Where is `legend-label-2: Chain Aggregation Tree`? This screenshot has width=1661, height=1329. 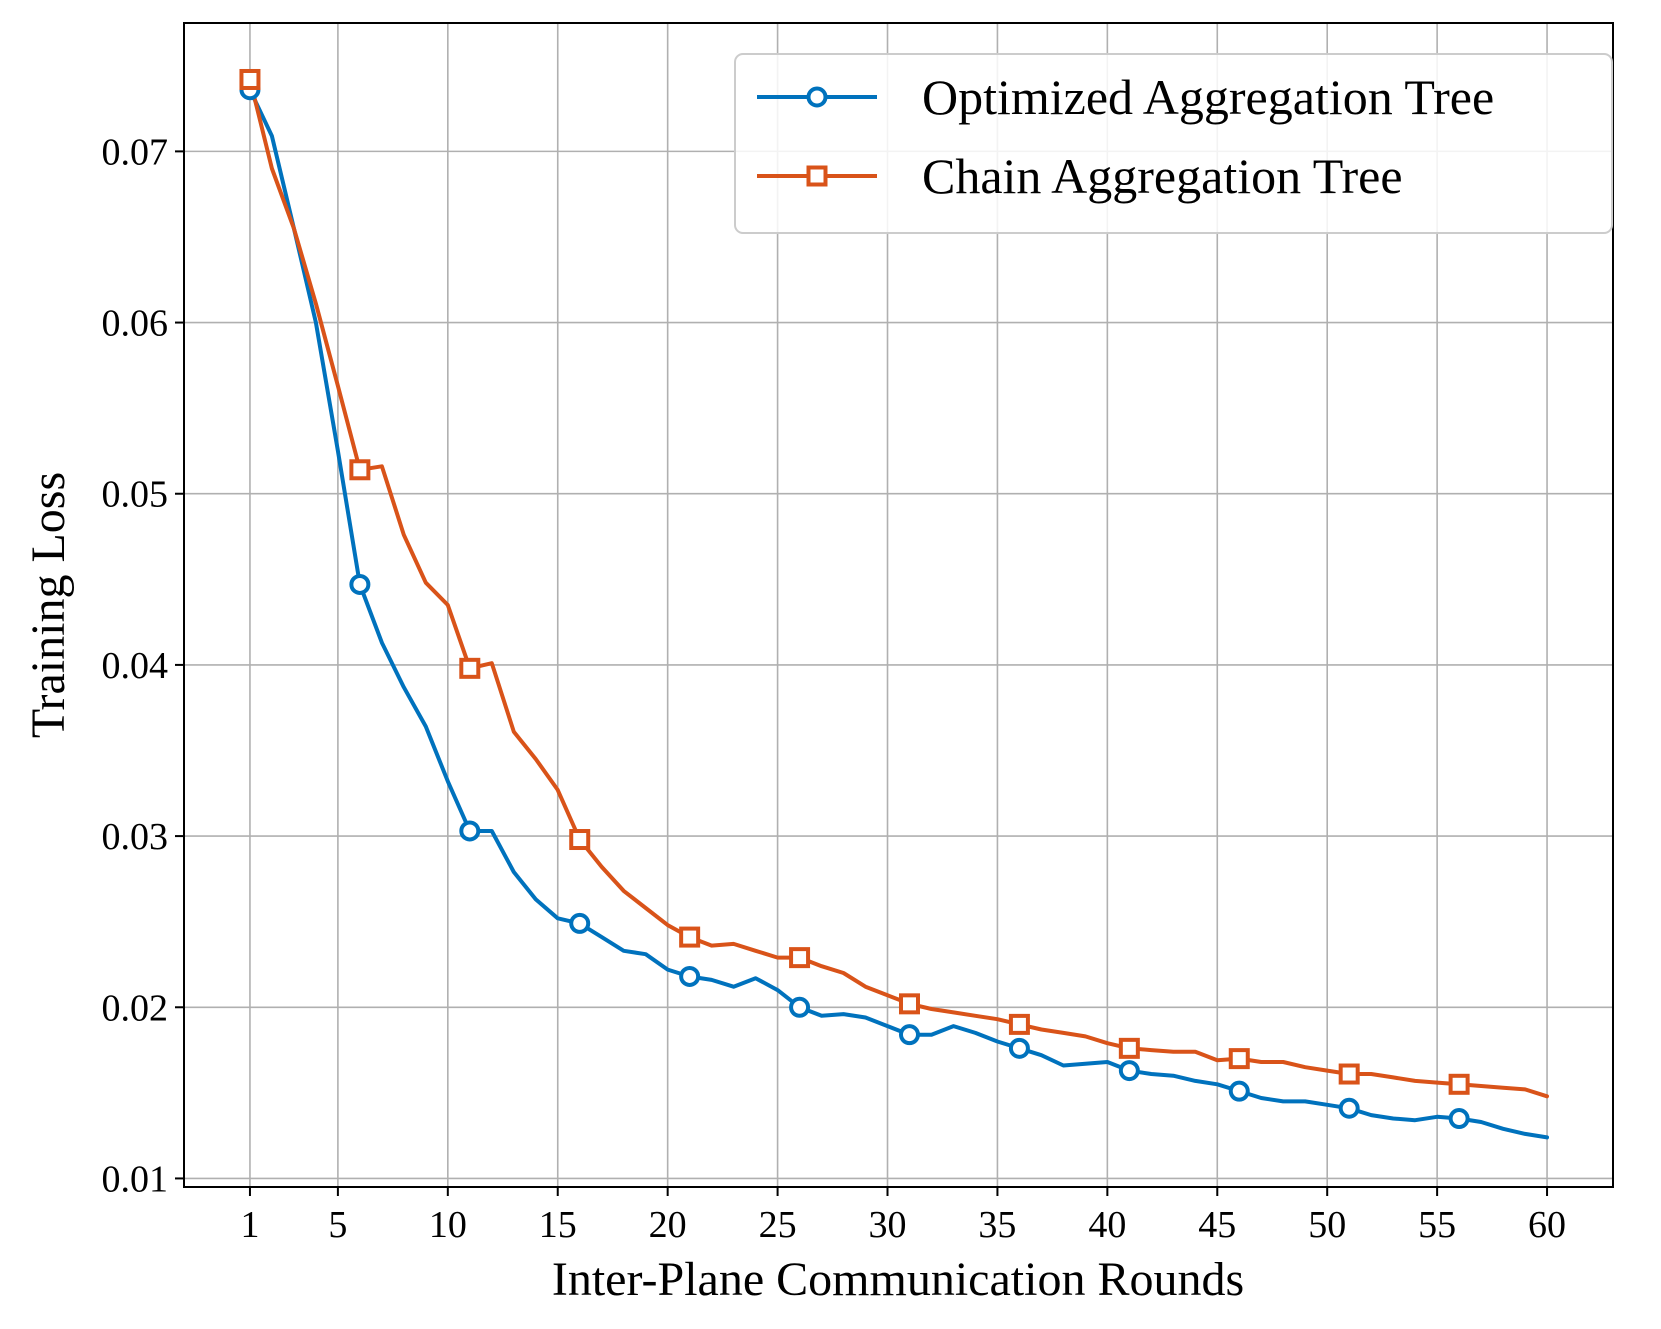 legend-label-2: Chain Aggregation Tree is located at coordinates (1162, 176).